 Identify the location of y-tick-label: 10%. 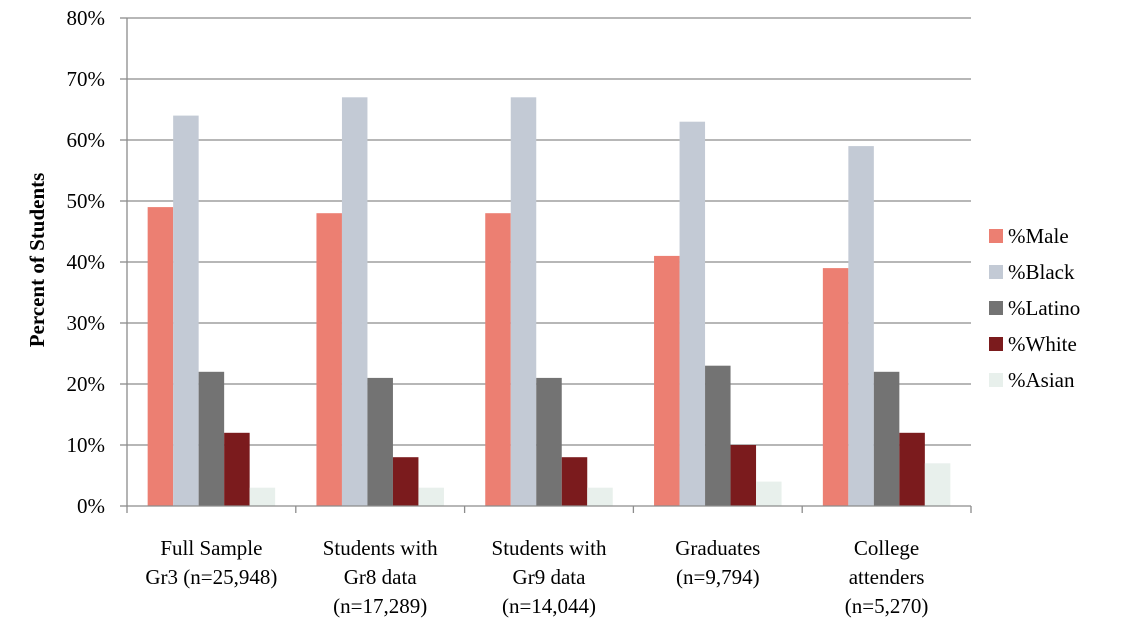
(86, 445).